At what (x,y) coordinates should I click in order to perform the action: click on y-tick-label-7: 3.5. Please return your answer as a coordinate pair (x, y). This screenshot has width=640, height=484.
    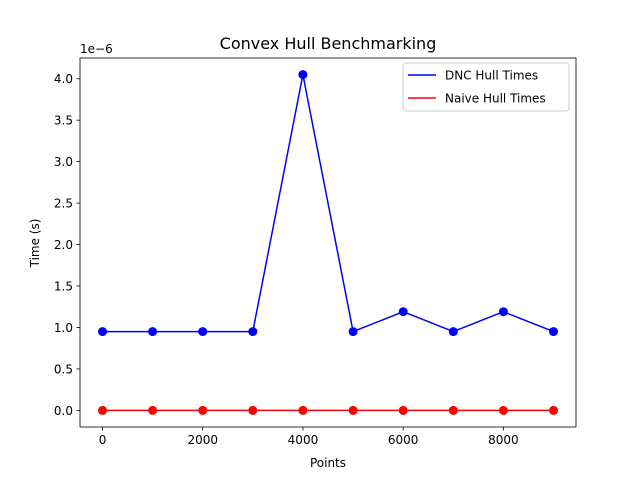
    Looking at the image, I should click on (63, 121).